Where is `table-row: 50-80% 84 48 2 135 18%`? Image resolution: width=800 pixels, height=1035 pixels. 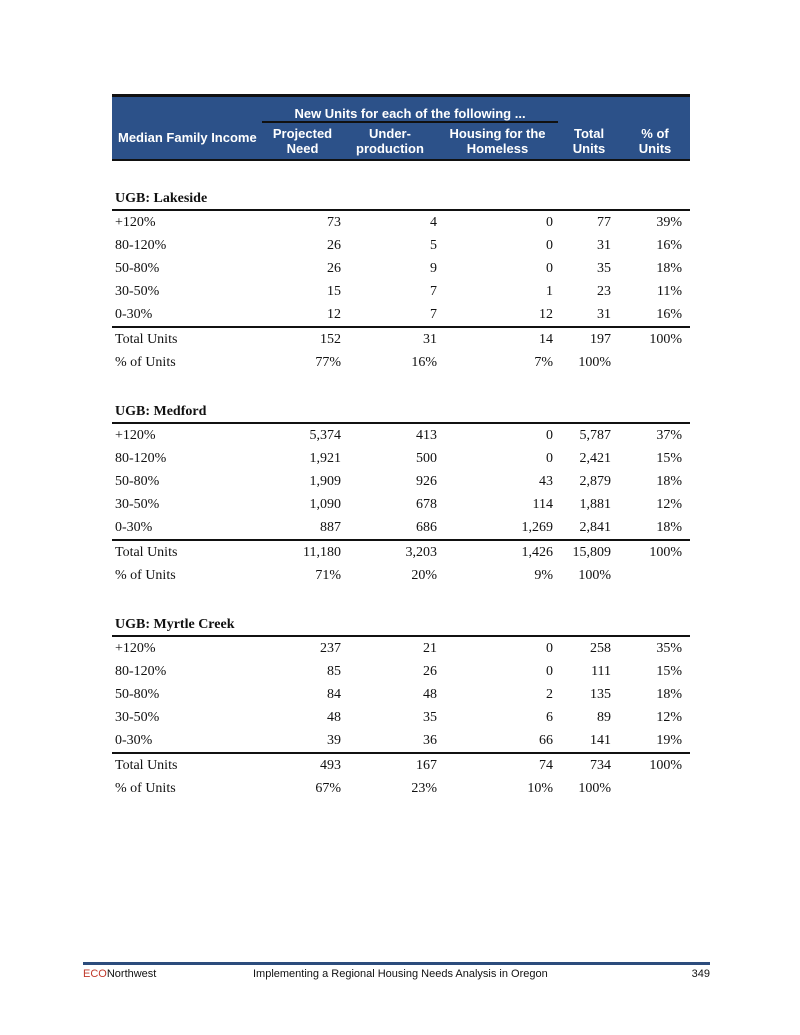 table-row: 50-80% 84 48 2 135 18% is located at coordinates (401, 694).